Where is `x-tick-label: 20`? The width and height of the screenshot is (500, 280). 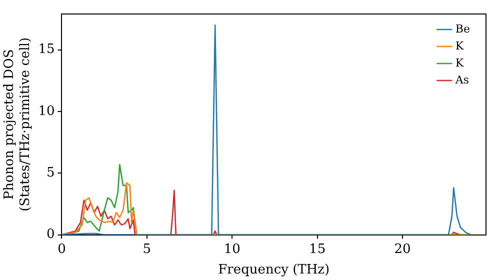
x-tick-label: 20 is located at coordinates (402, 249).